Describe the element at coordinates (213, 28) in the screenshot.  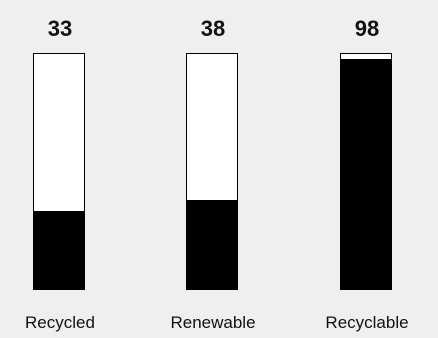
I see `value-label-renewable: 38` at that location.